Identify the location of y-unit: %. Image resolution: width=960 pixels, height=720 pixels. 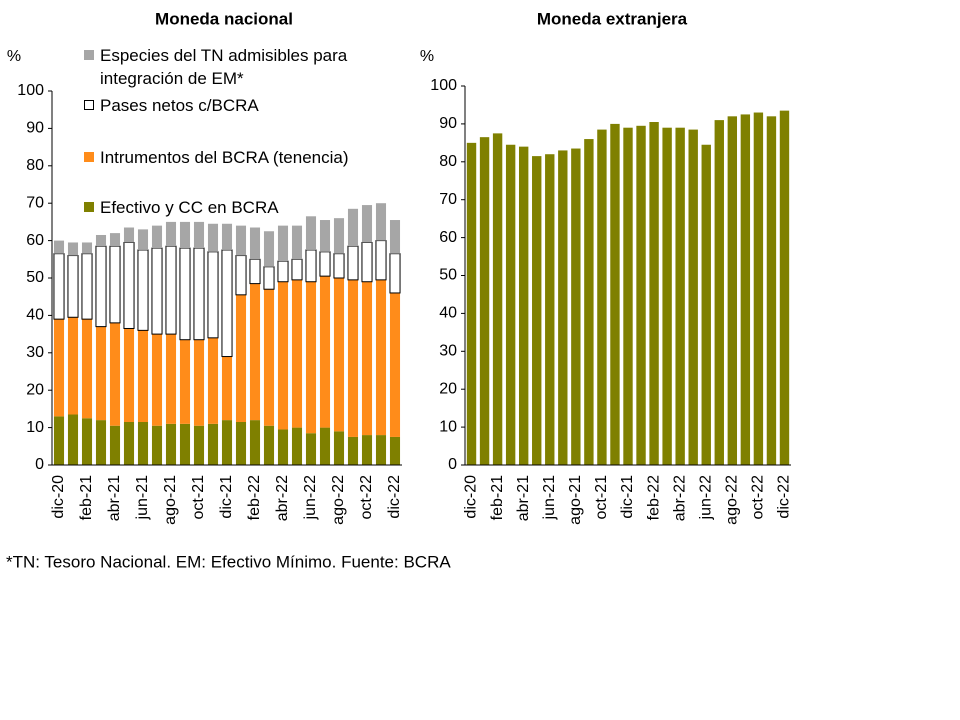
(427, 56).